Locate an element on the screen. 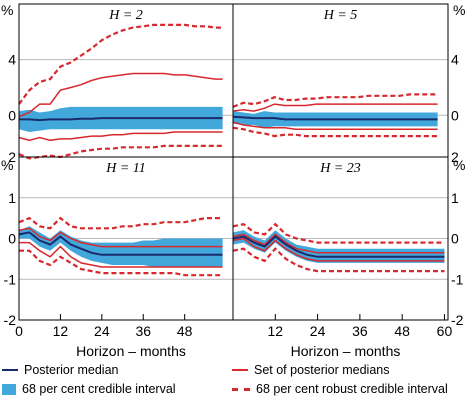  legend-label: Posterior median is located at coordinates (71, 370).